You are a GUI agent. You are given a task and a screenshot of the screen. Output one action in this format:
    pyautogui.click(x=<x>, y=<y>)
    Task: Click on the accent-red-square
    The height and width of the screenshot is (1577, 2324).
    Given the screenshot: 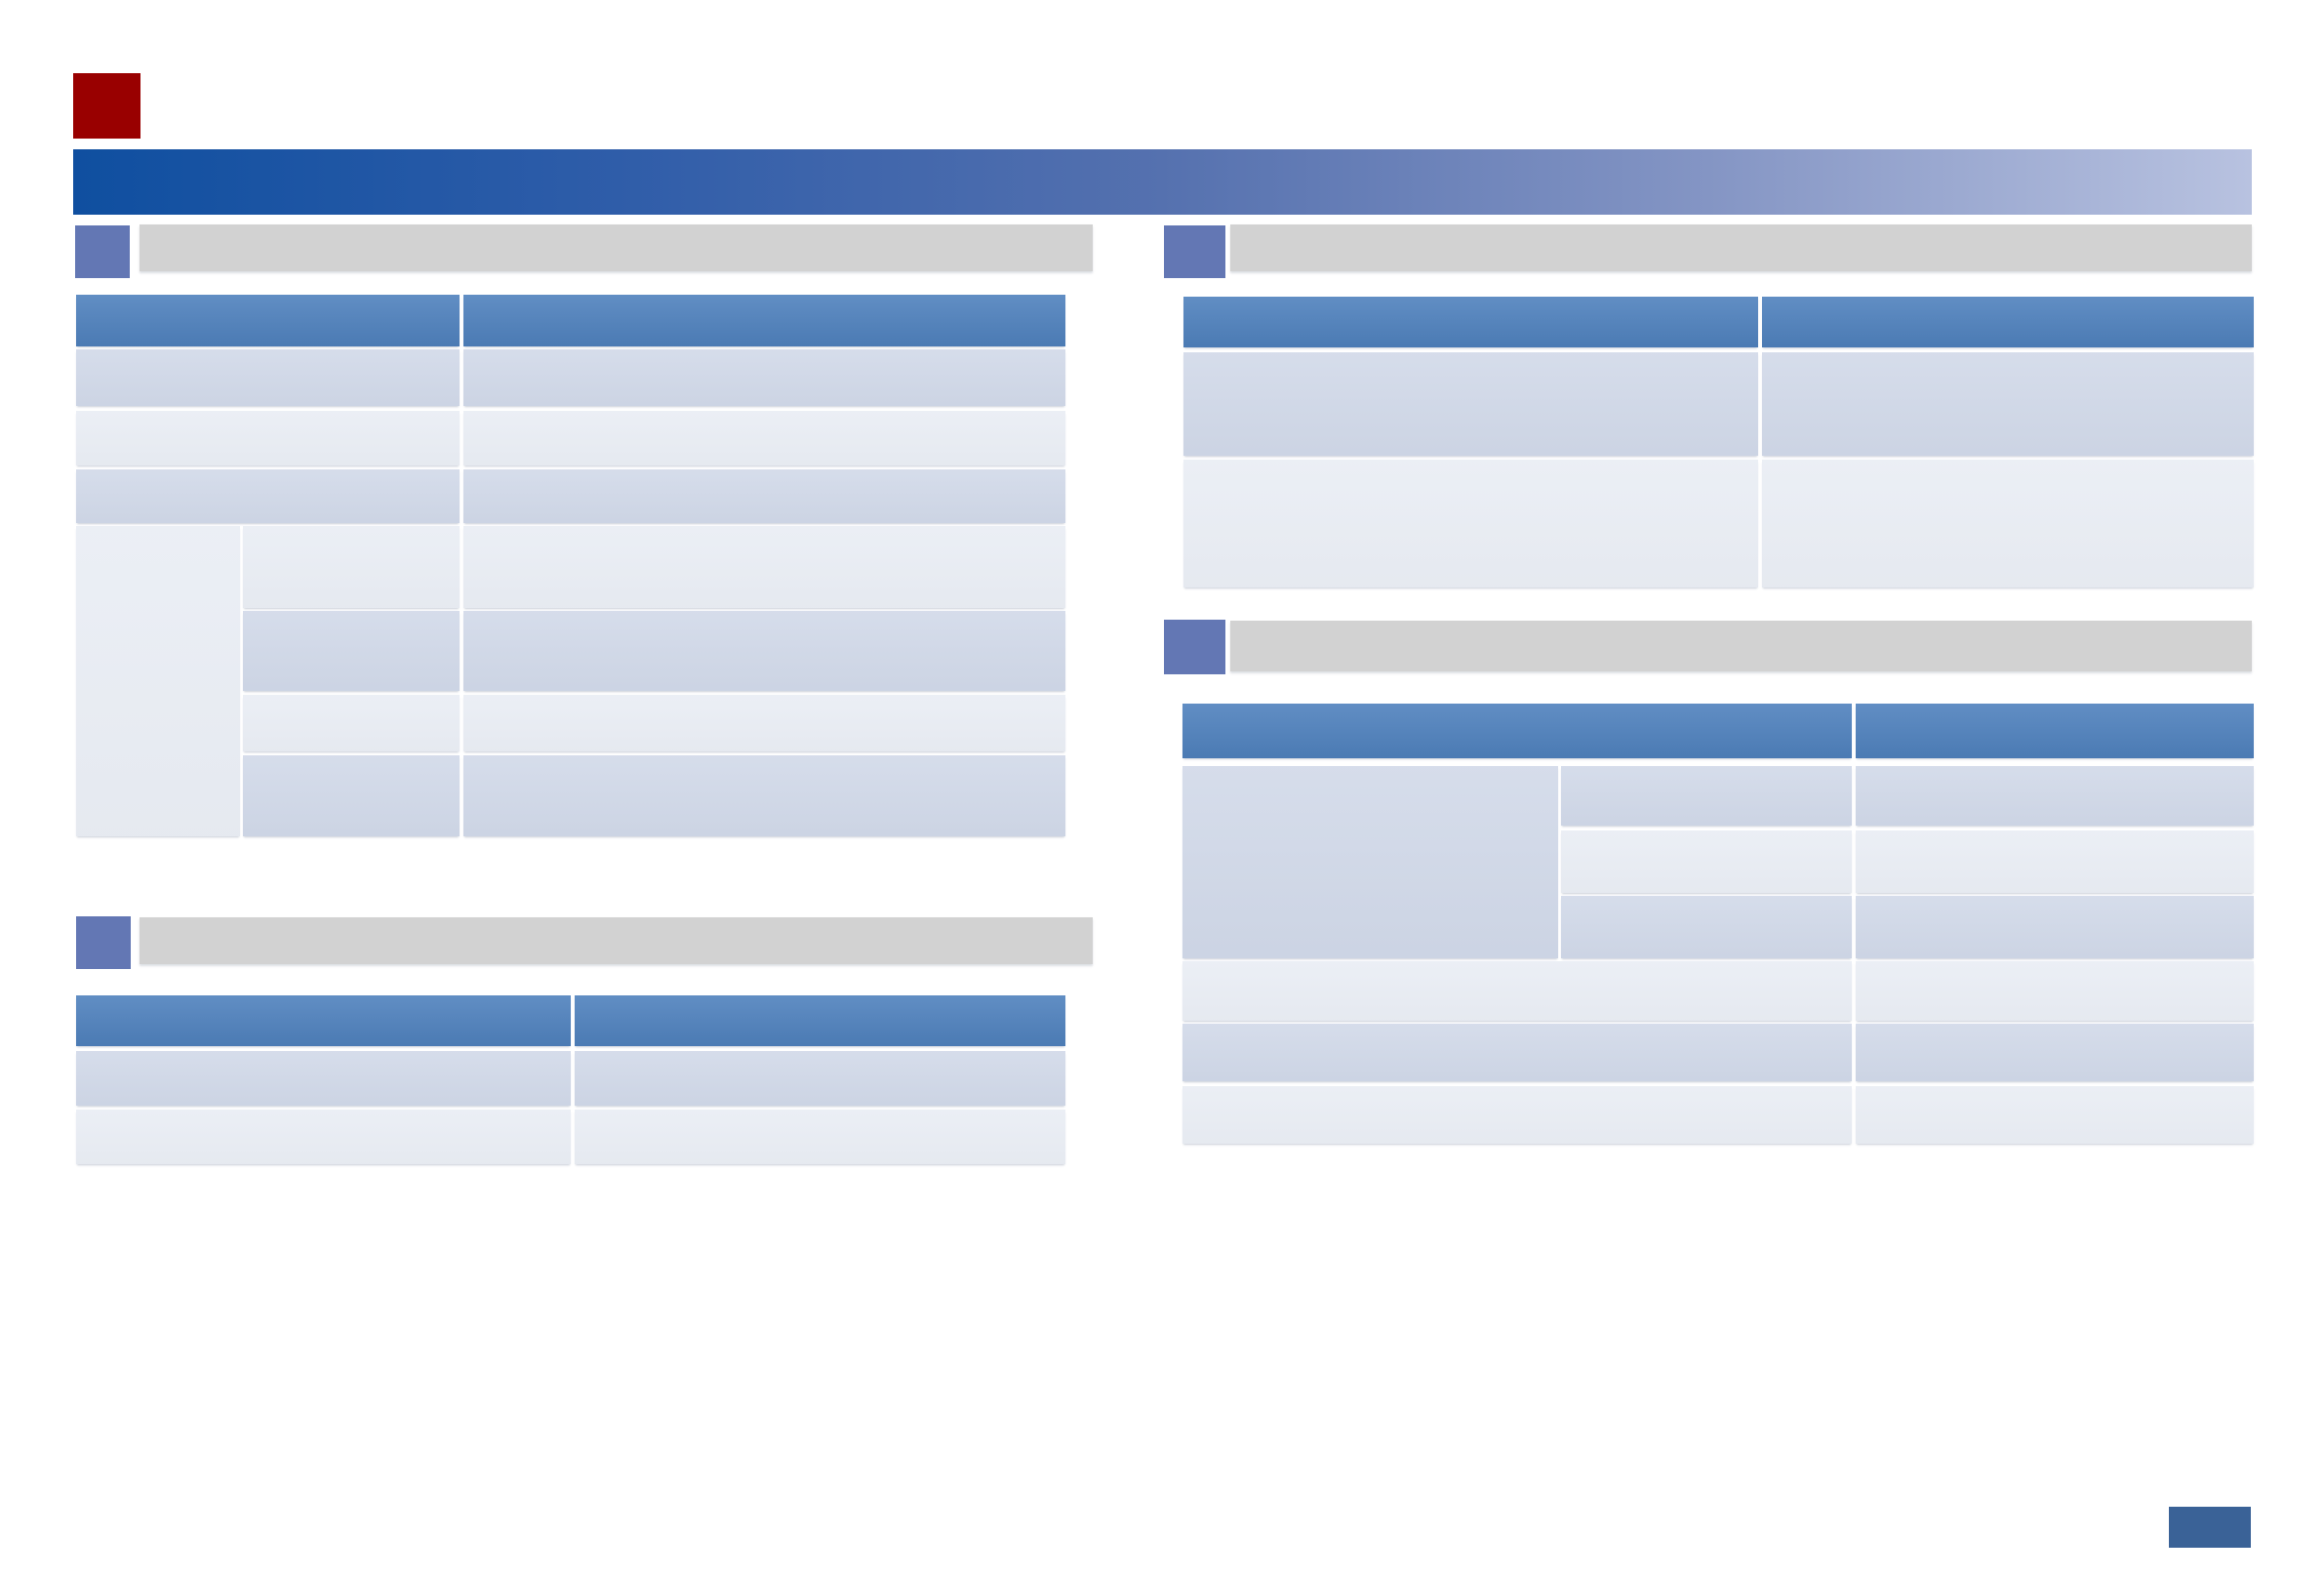 What is the action you would take?
    pyautogui.click(x=106, y=106)
    